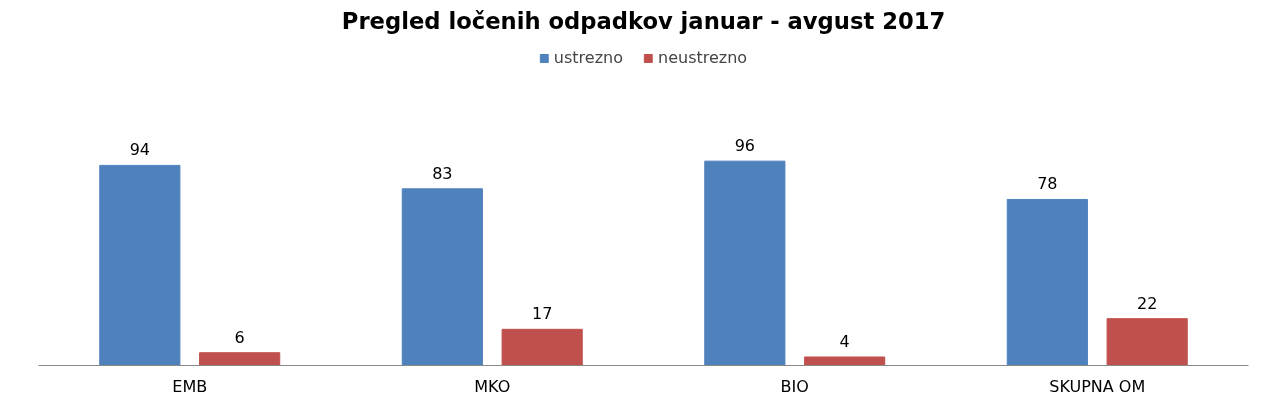  What do you see at coordinates (492, 386) in the screenshot?
I see `x-tick-label: MKO` at bounding box center [492, 386].